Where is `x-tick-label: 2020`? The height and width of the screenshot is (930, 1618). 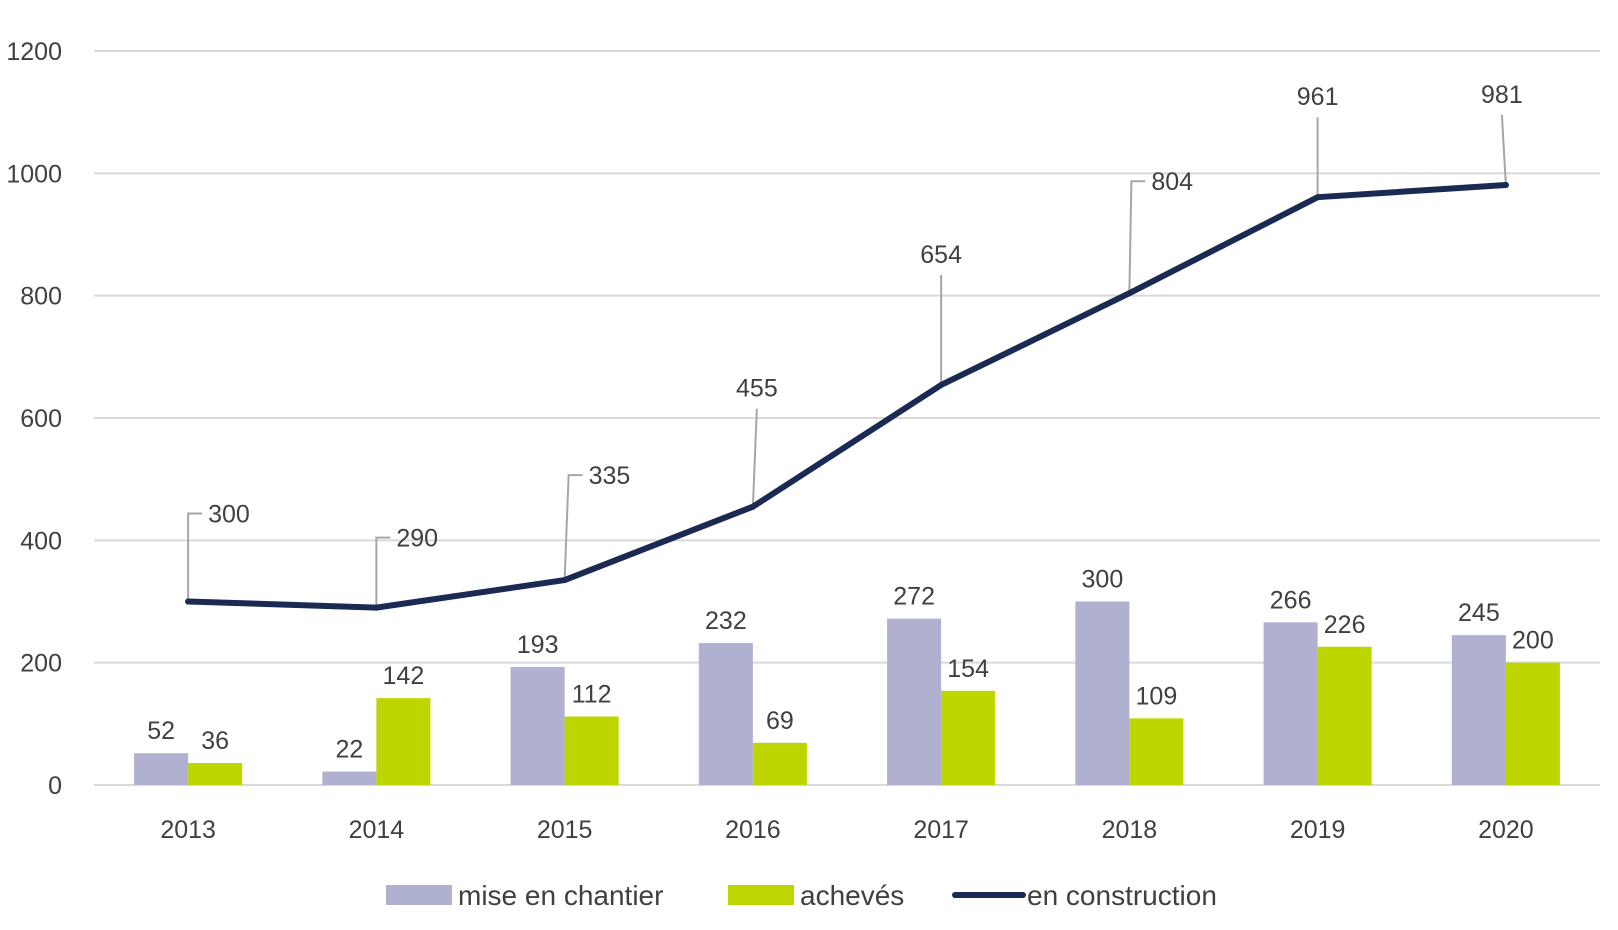 x-tick-label: 2020 is located at coordinates (1506, 830).